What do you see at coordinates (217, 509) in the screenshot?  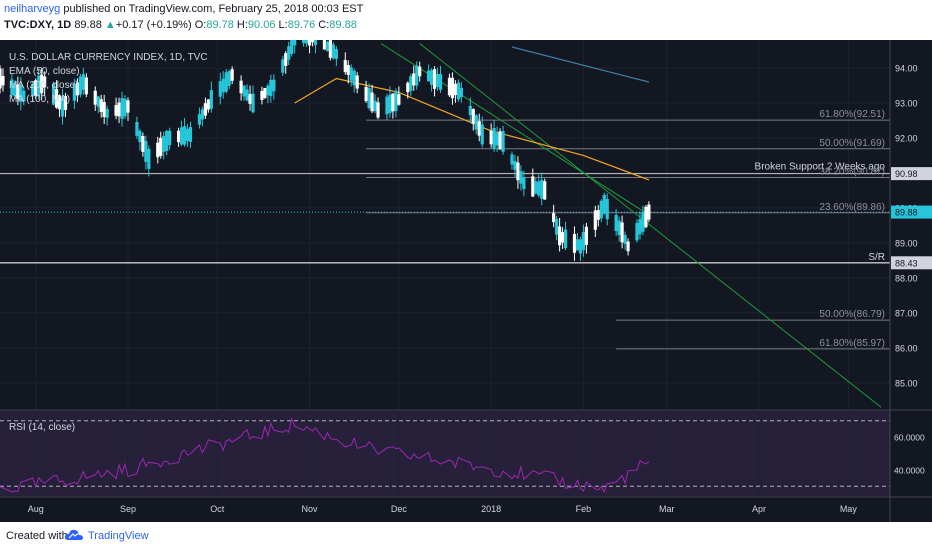 I see `time-tick-label: Oct` at bounding box center [217, 509].